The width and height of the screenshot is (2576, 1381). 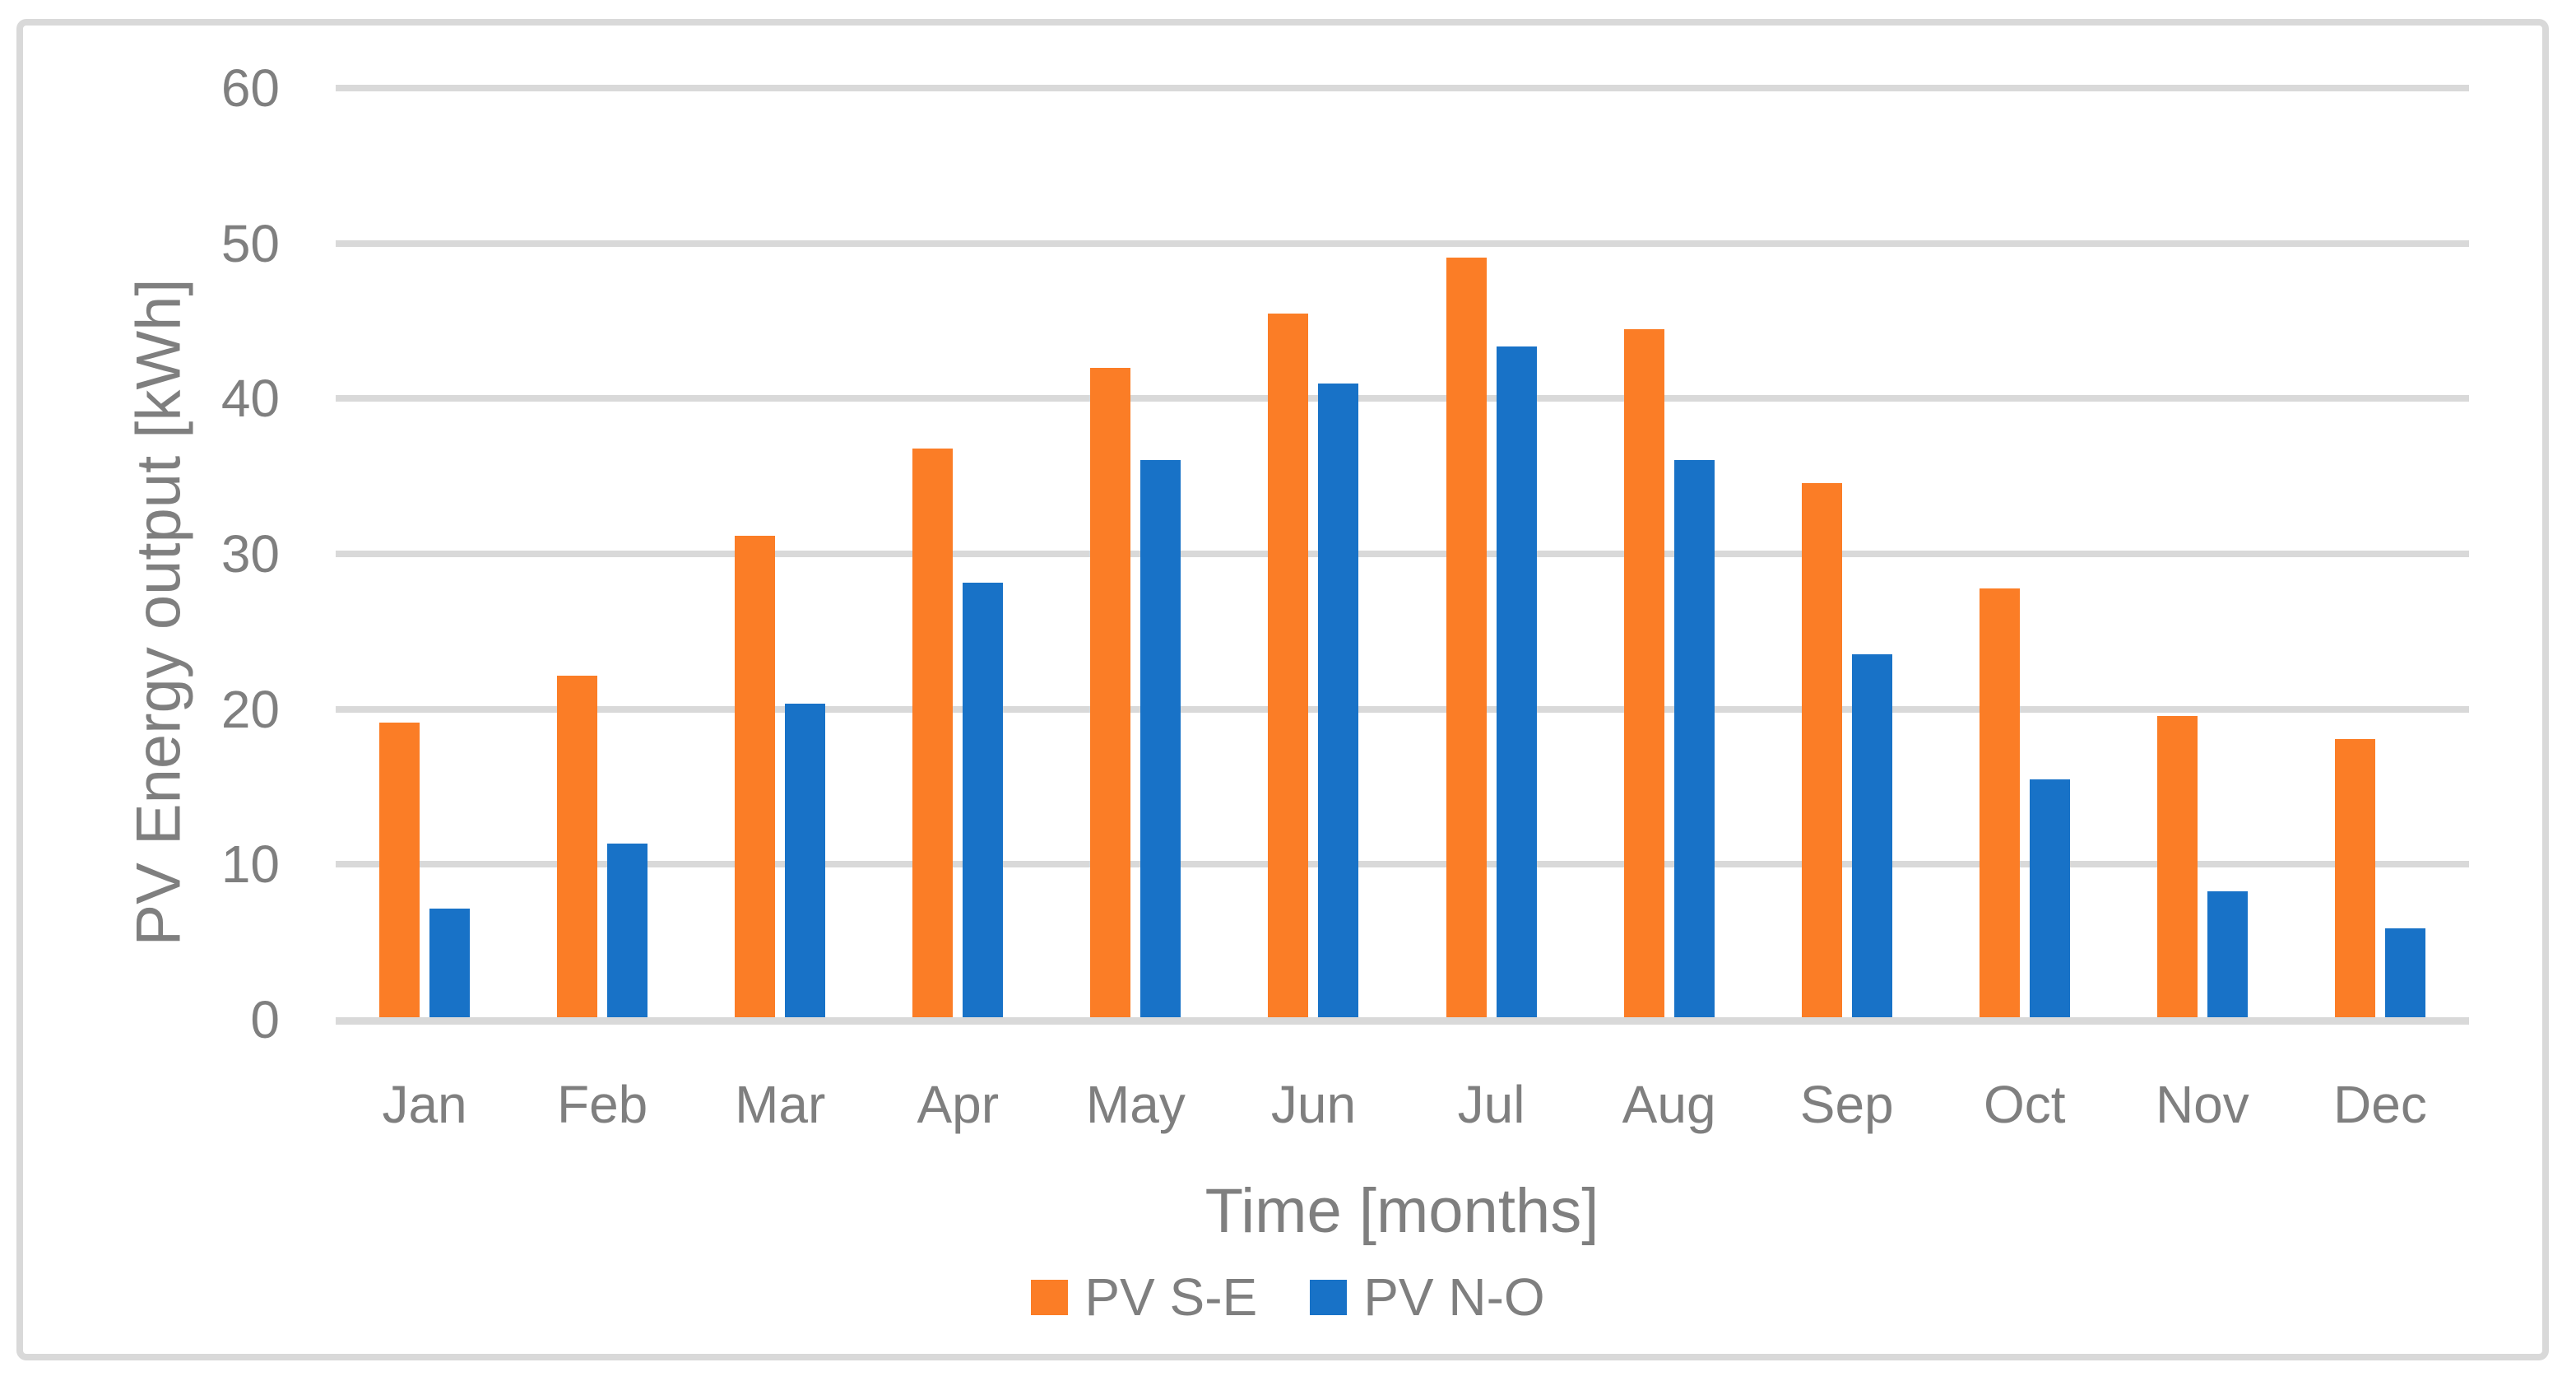 I want to click on x-tick-label-nov: Nov, so click(x=2202, y=1104).